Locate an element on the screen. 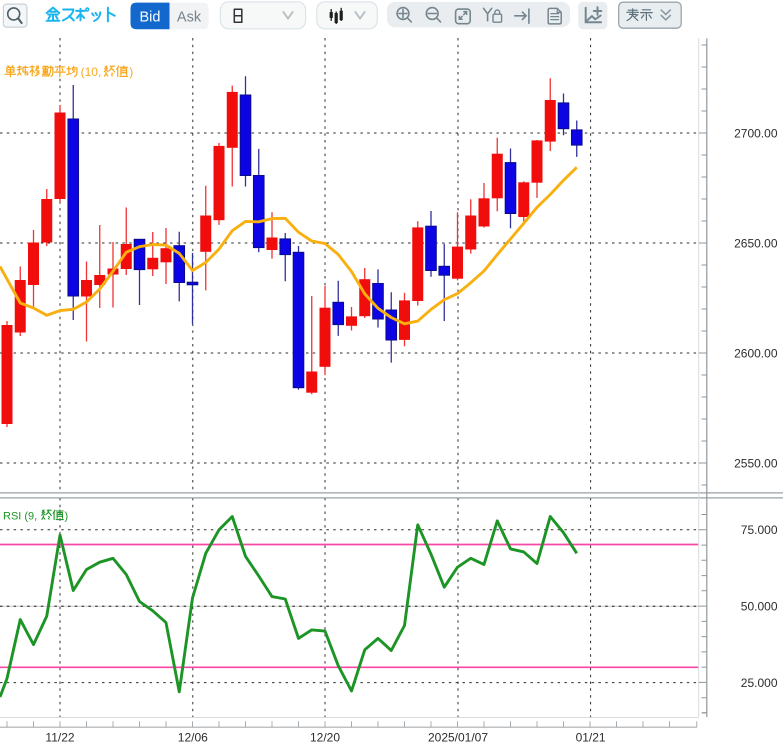  svg-text: 01/21 is located at coordinates (591, 738).